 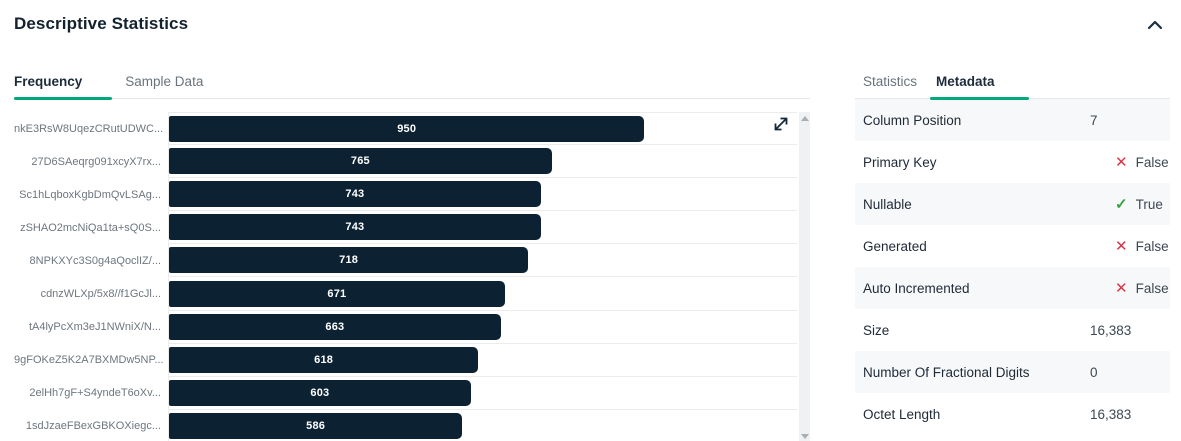 I want to click on check-icon: ✓, so click(x=1121, y=204).